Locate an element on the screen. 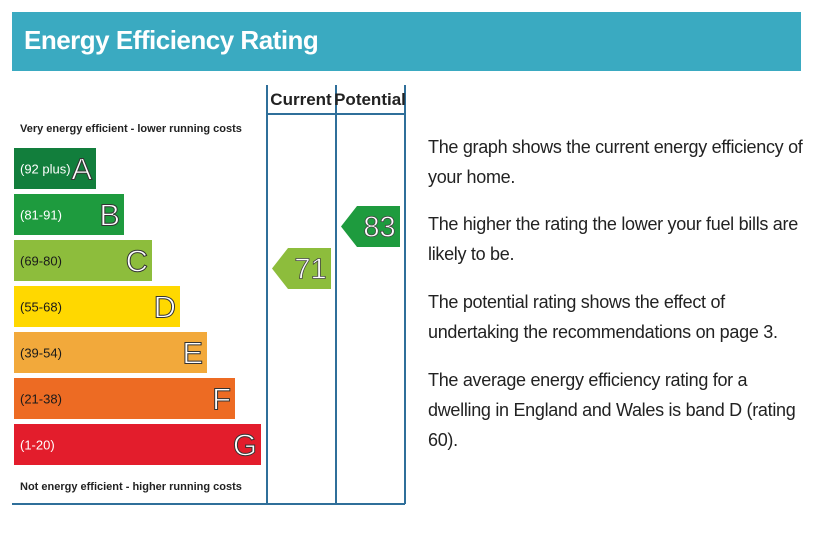 The width and height of the screenshot is (820, 547). band-letter: A is located at coordinates (81, 169).